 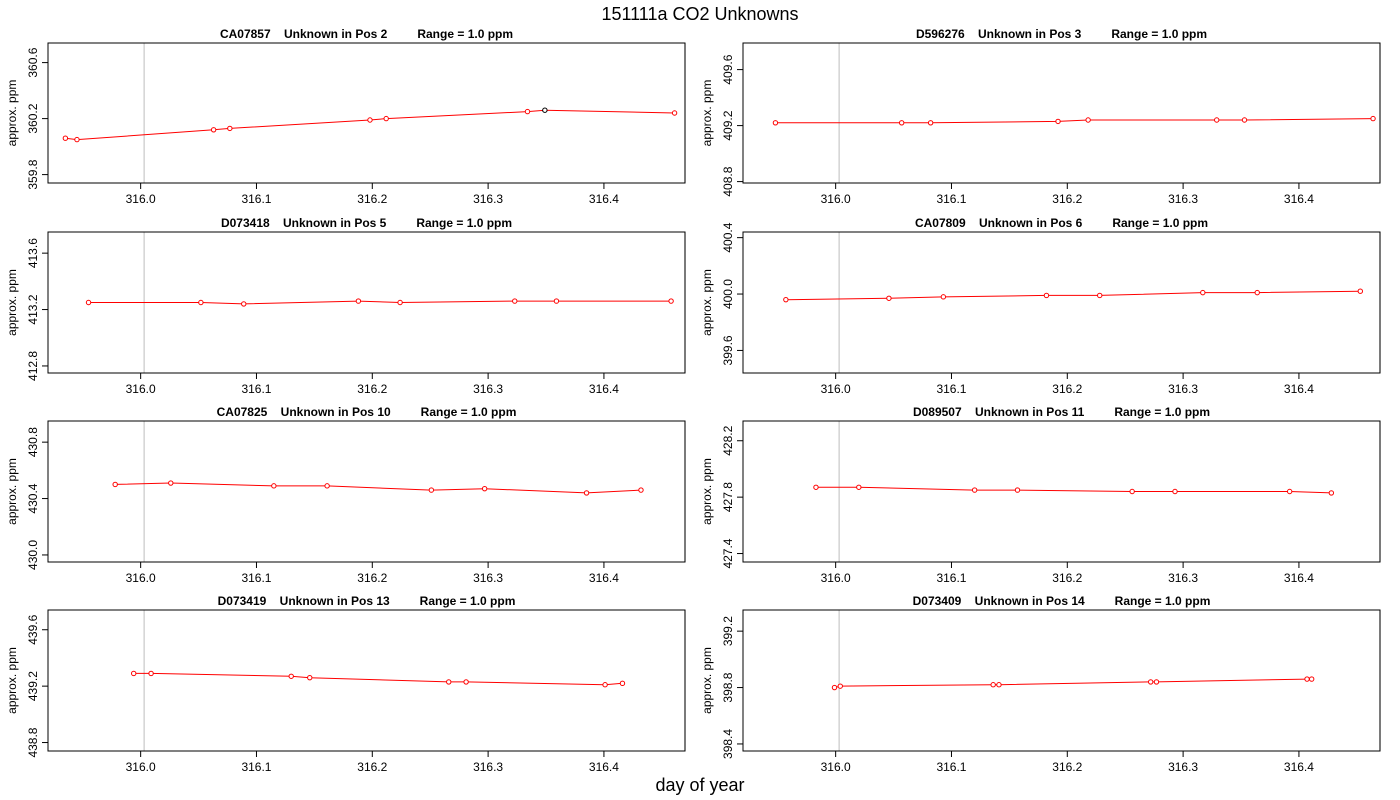 What do you see at coordinates (33, 253) in the screenshot?
I see `y-tick-label: 413.6` at bounding box center [33, 253].